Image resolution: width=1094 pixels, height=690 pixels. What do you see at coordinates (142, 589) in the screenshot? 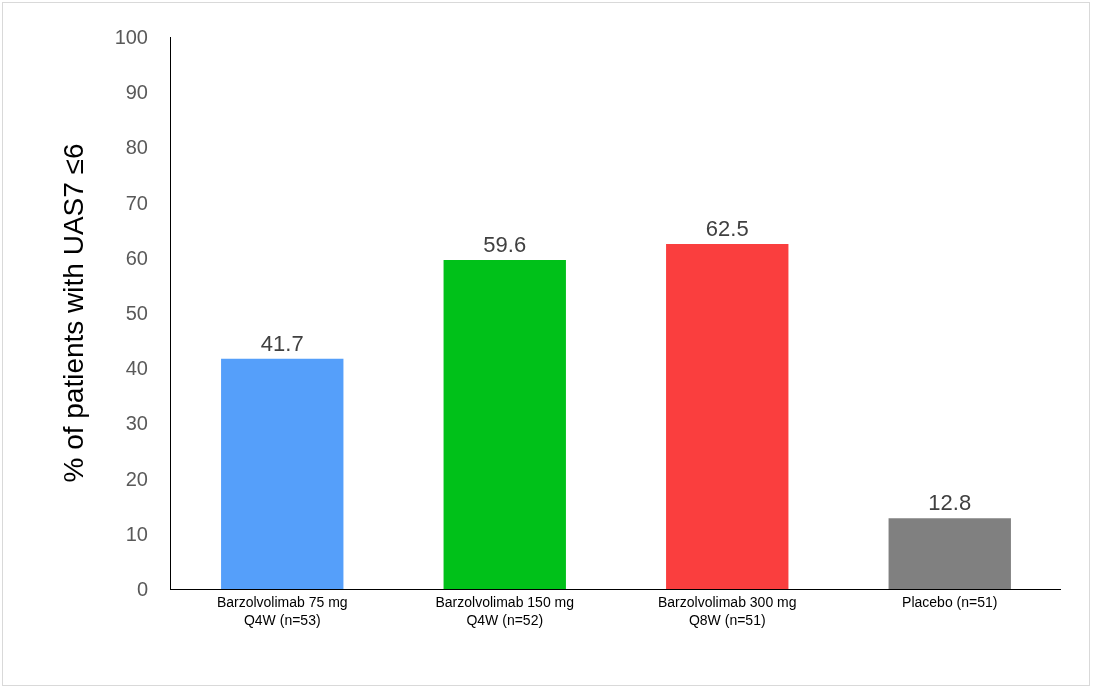
I see `y-tick-label: 0` at bounding box center [142, 589].